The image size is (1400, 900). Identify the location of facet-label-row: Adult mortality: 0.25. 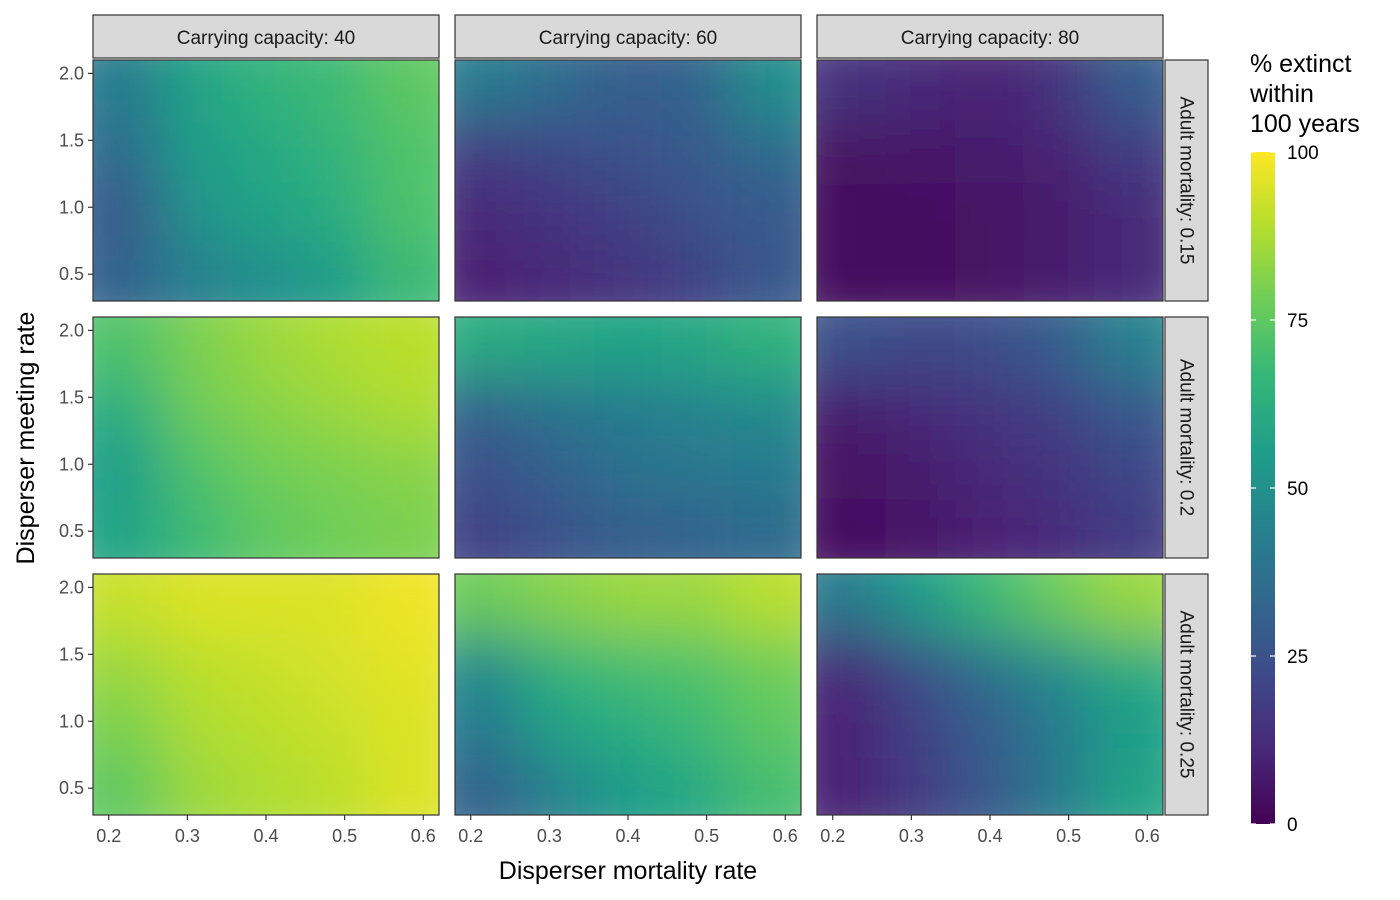
(1186, 695).